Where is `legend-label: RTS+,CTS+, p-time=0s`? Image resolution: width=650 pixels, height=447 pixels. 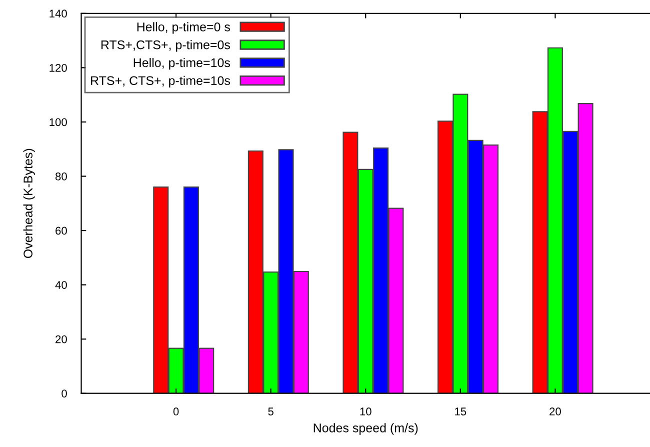
legend-label: RTS+,CTS+, p-time=0s is located at coordinates (165, 46).